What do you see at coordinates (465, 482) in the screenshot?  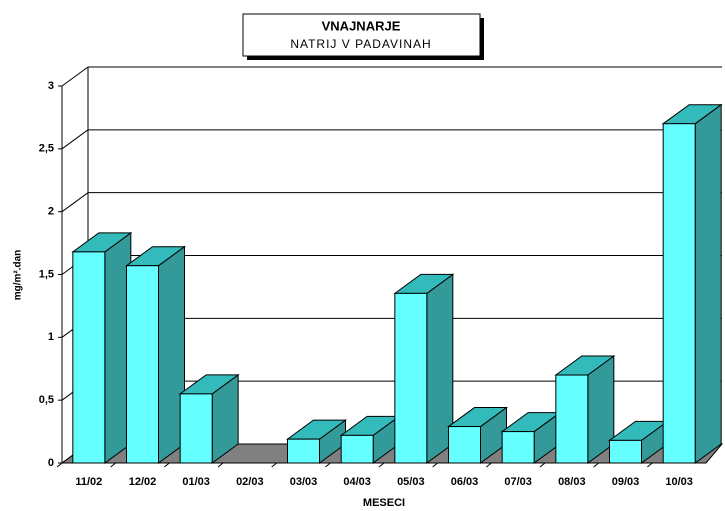 I see `x-tick-label: 06/03` at bounding box center [465, 482].